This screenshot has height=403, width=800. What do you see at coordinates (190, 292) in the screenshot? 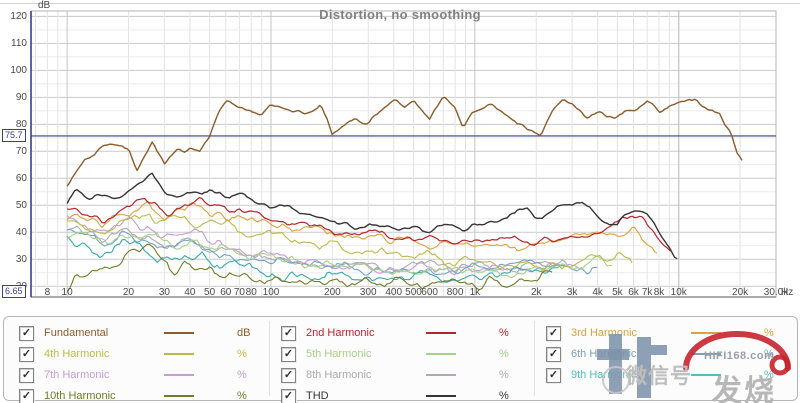
I see `x-tick-label: 40` at bounding box center [190, 292].